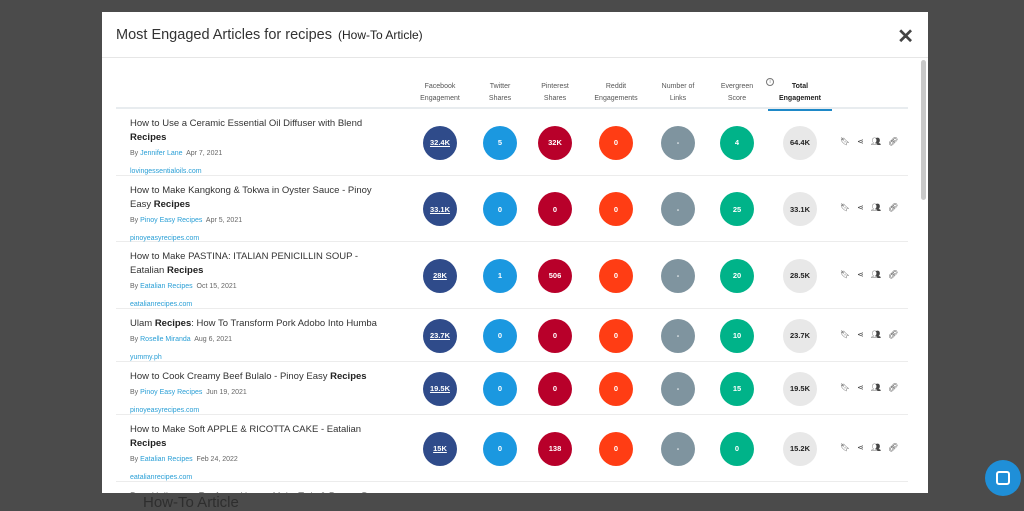  What do you see at coordinates (213, 339) in the screenshot?
I see `publish-date: Aug 6, 2021` at bounding box center [213, 339].